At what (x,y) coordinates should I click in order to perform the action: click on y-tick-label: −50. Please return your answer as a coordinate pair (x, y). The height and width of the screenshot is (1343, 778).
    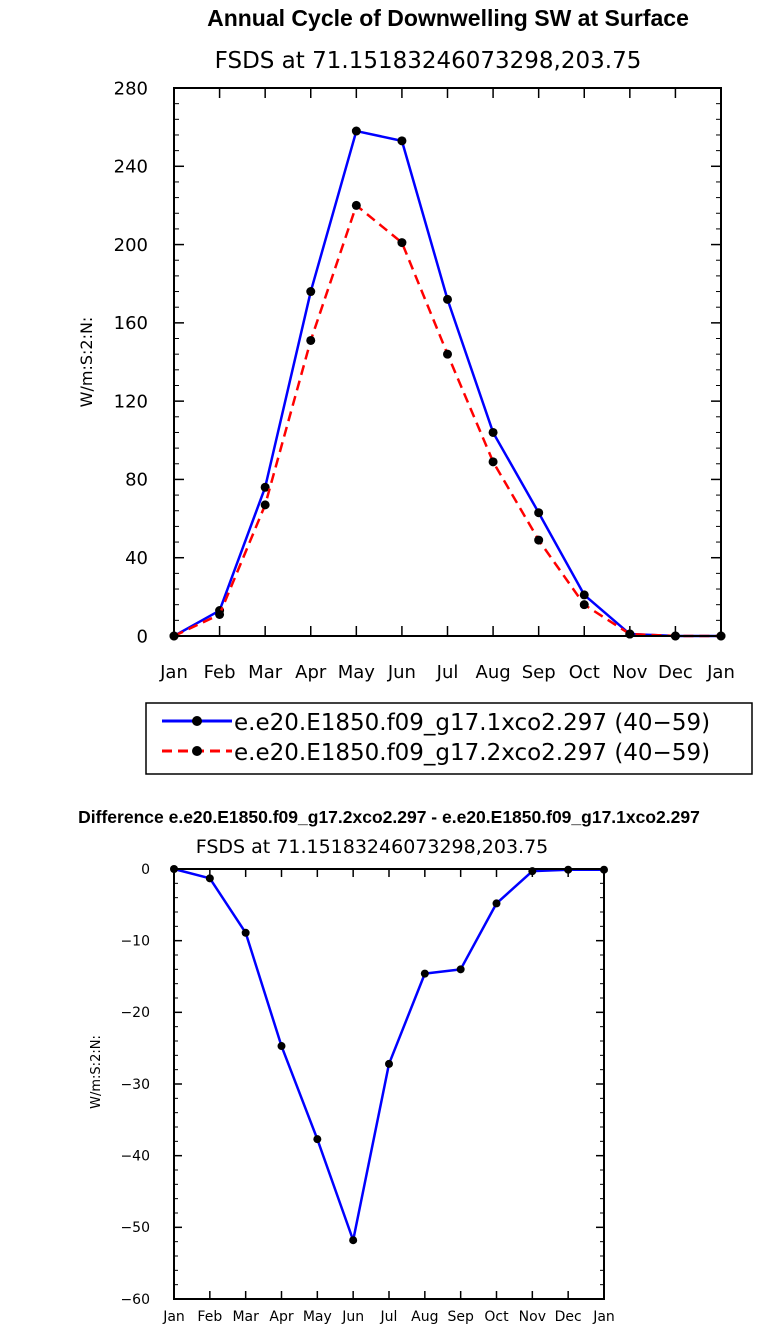
    Looking at the image, I should click on (135, 1228).